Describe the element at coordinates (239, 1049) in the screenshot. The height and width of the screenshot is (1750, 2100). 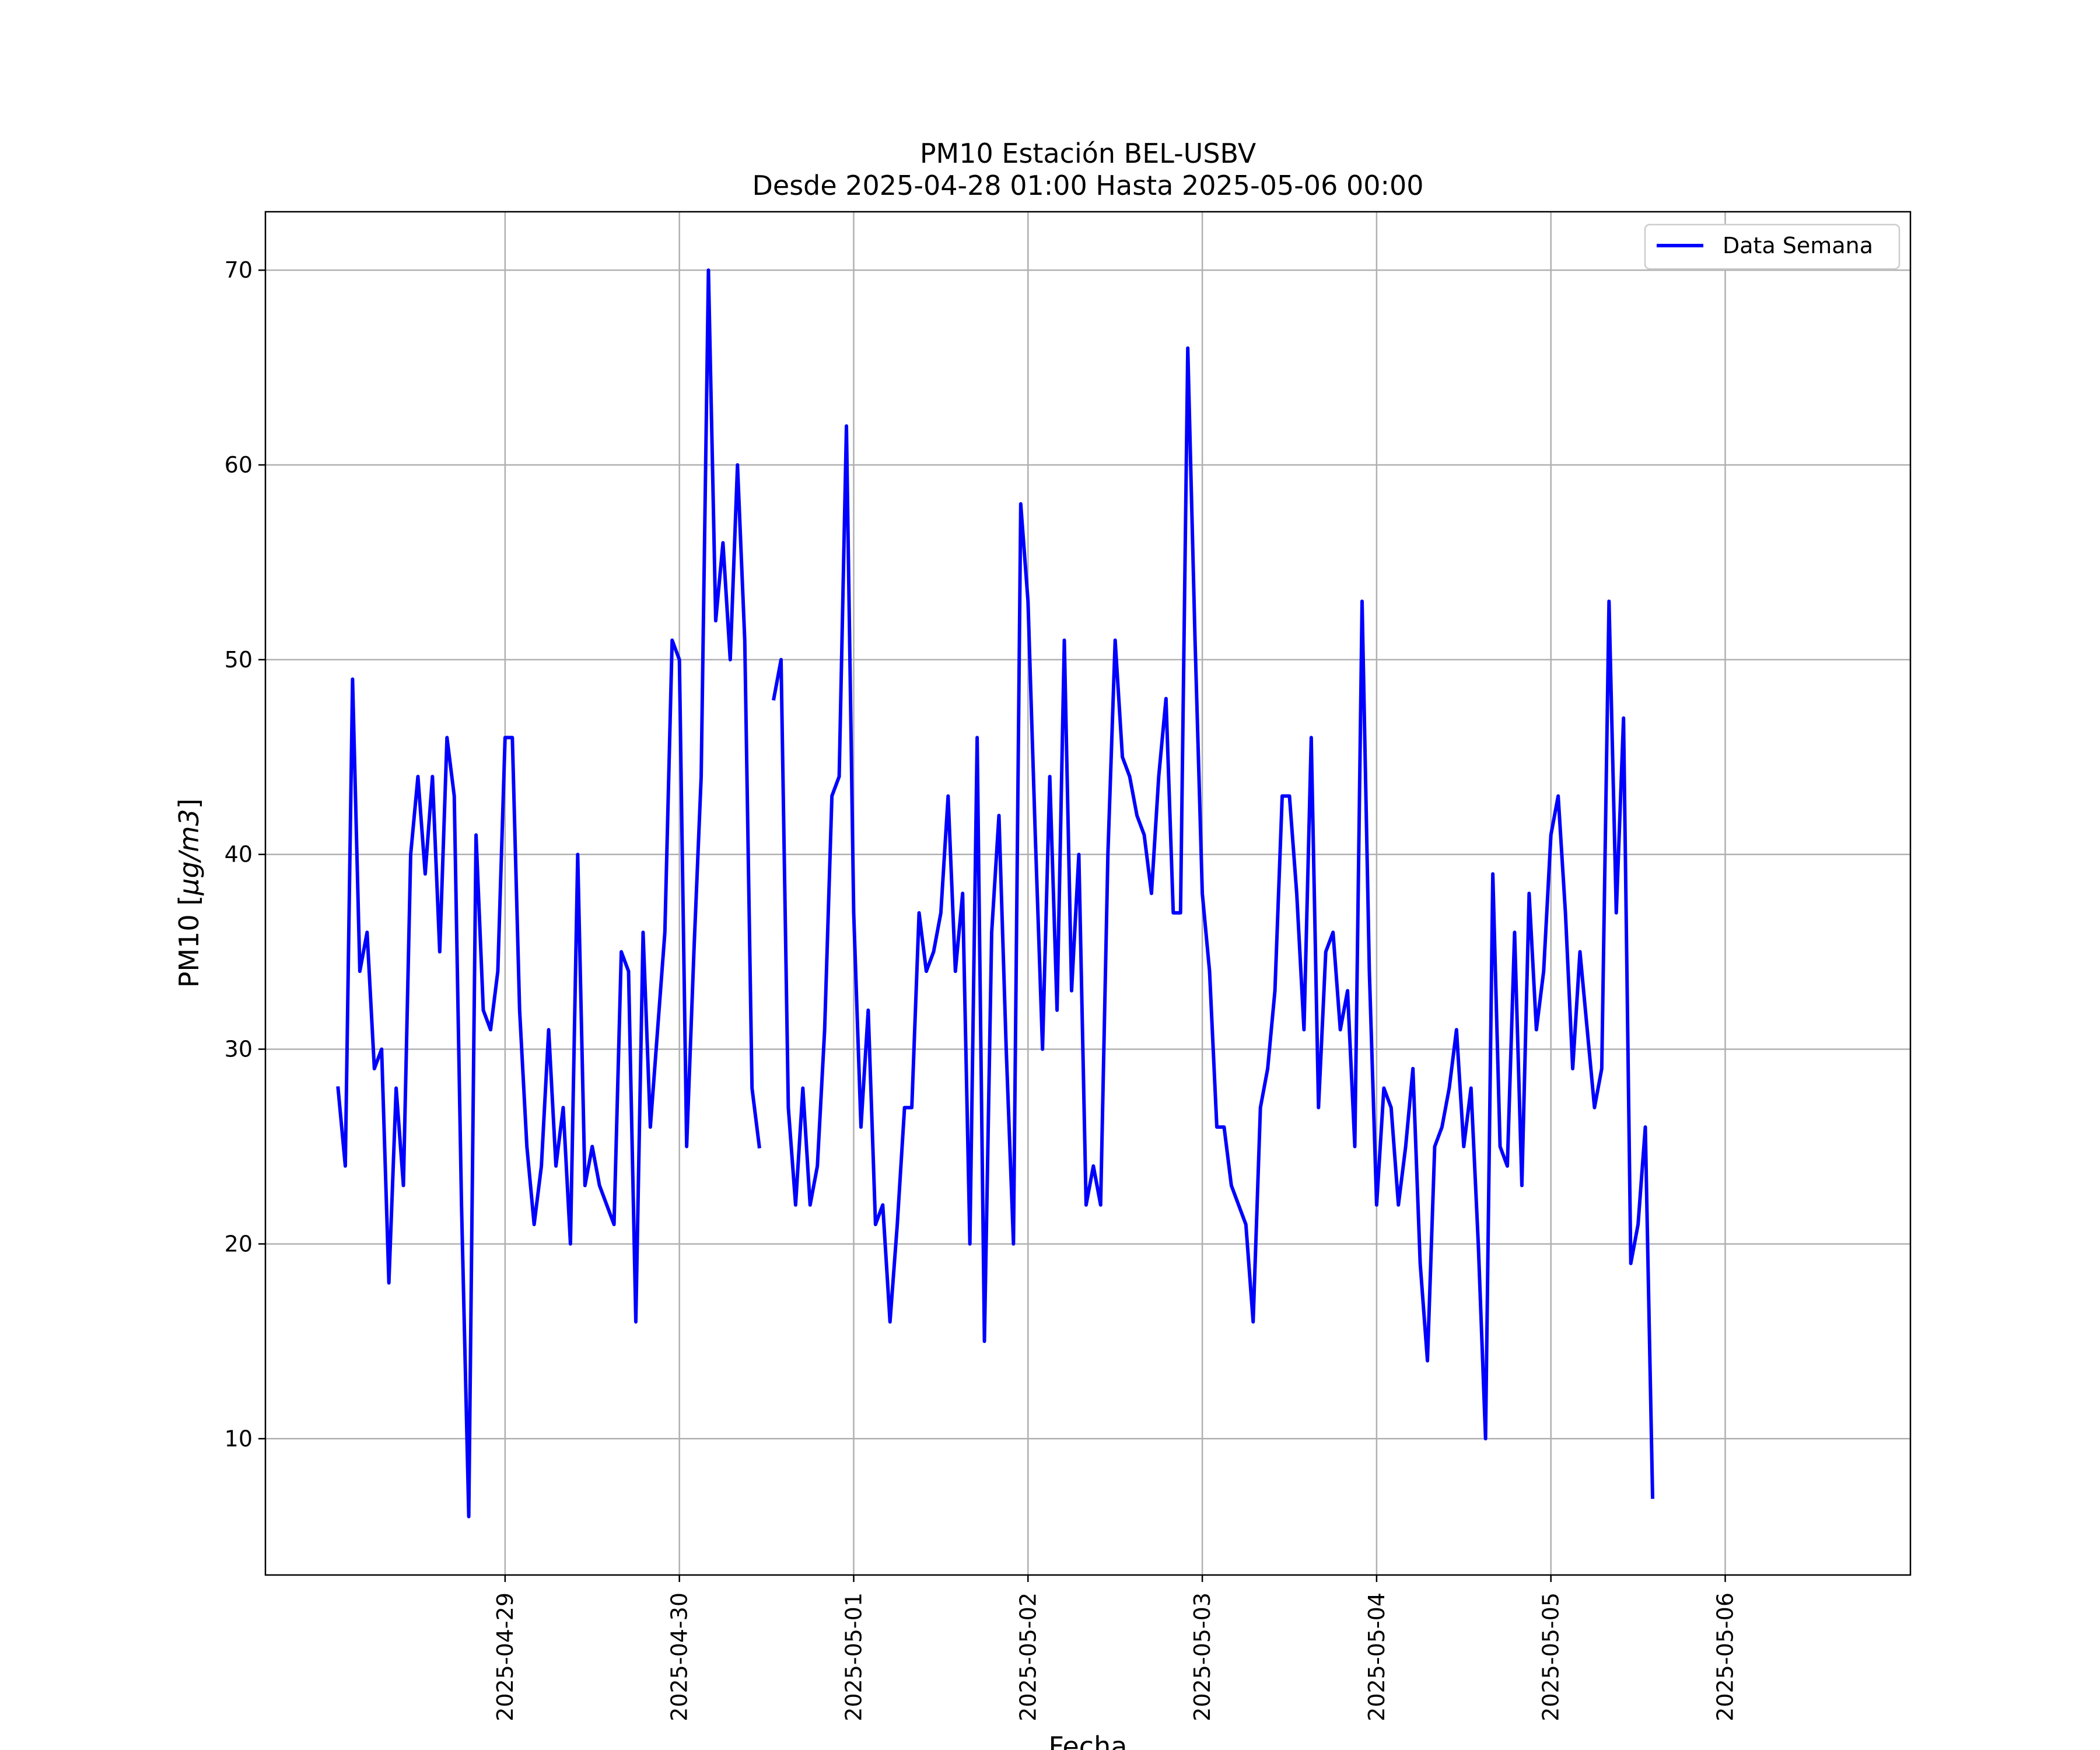
I see `y-tick-label-30: 30` at that location.